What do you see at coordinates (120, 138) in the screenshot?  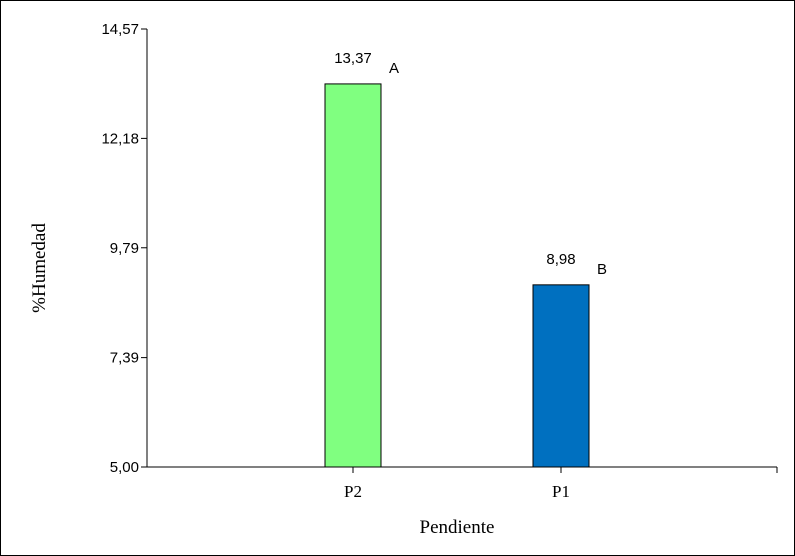 I see `y-tick-label: 12,18` at bounding box center [120, 138].